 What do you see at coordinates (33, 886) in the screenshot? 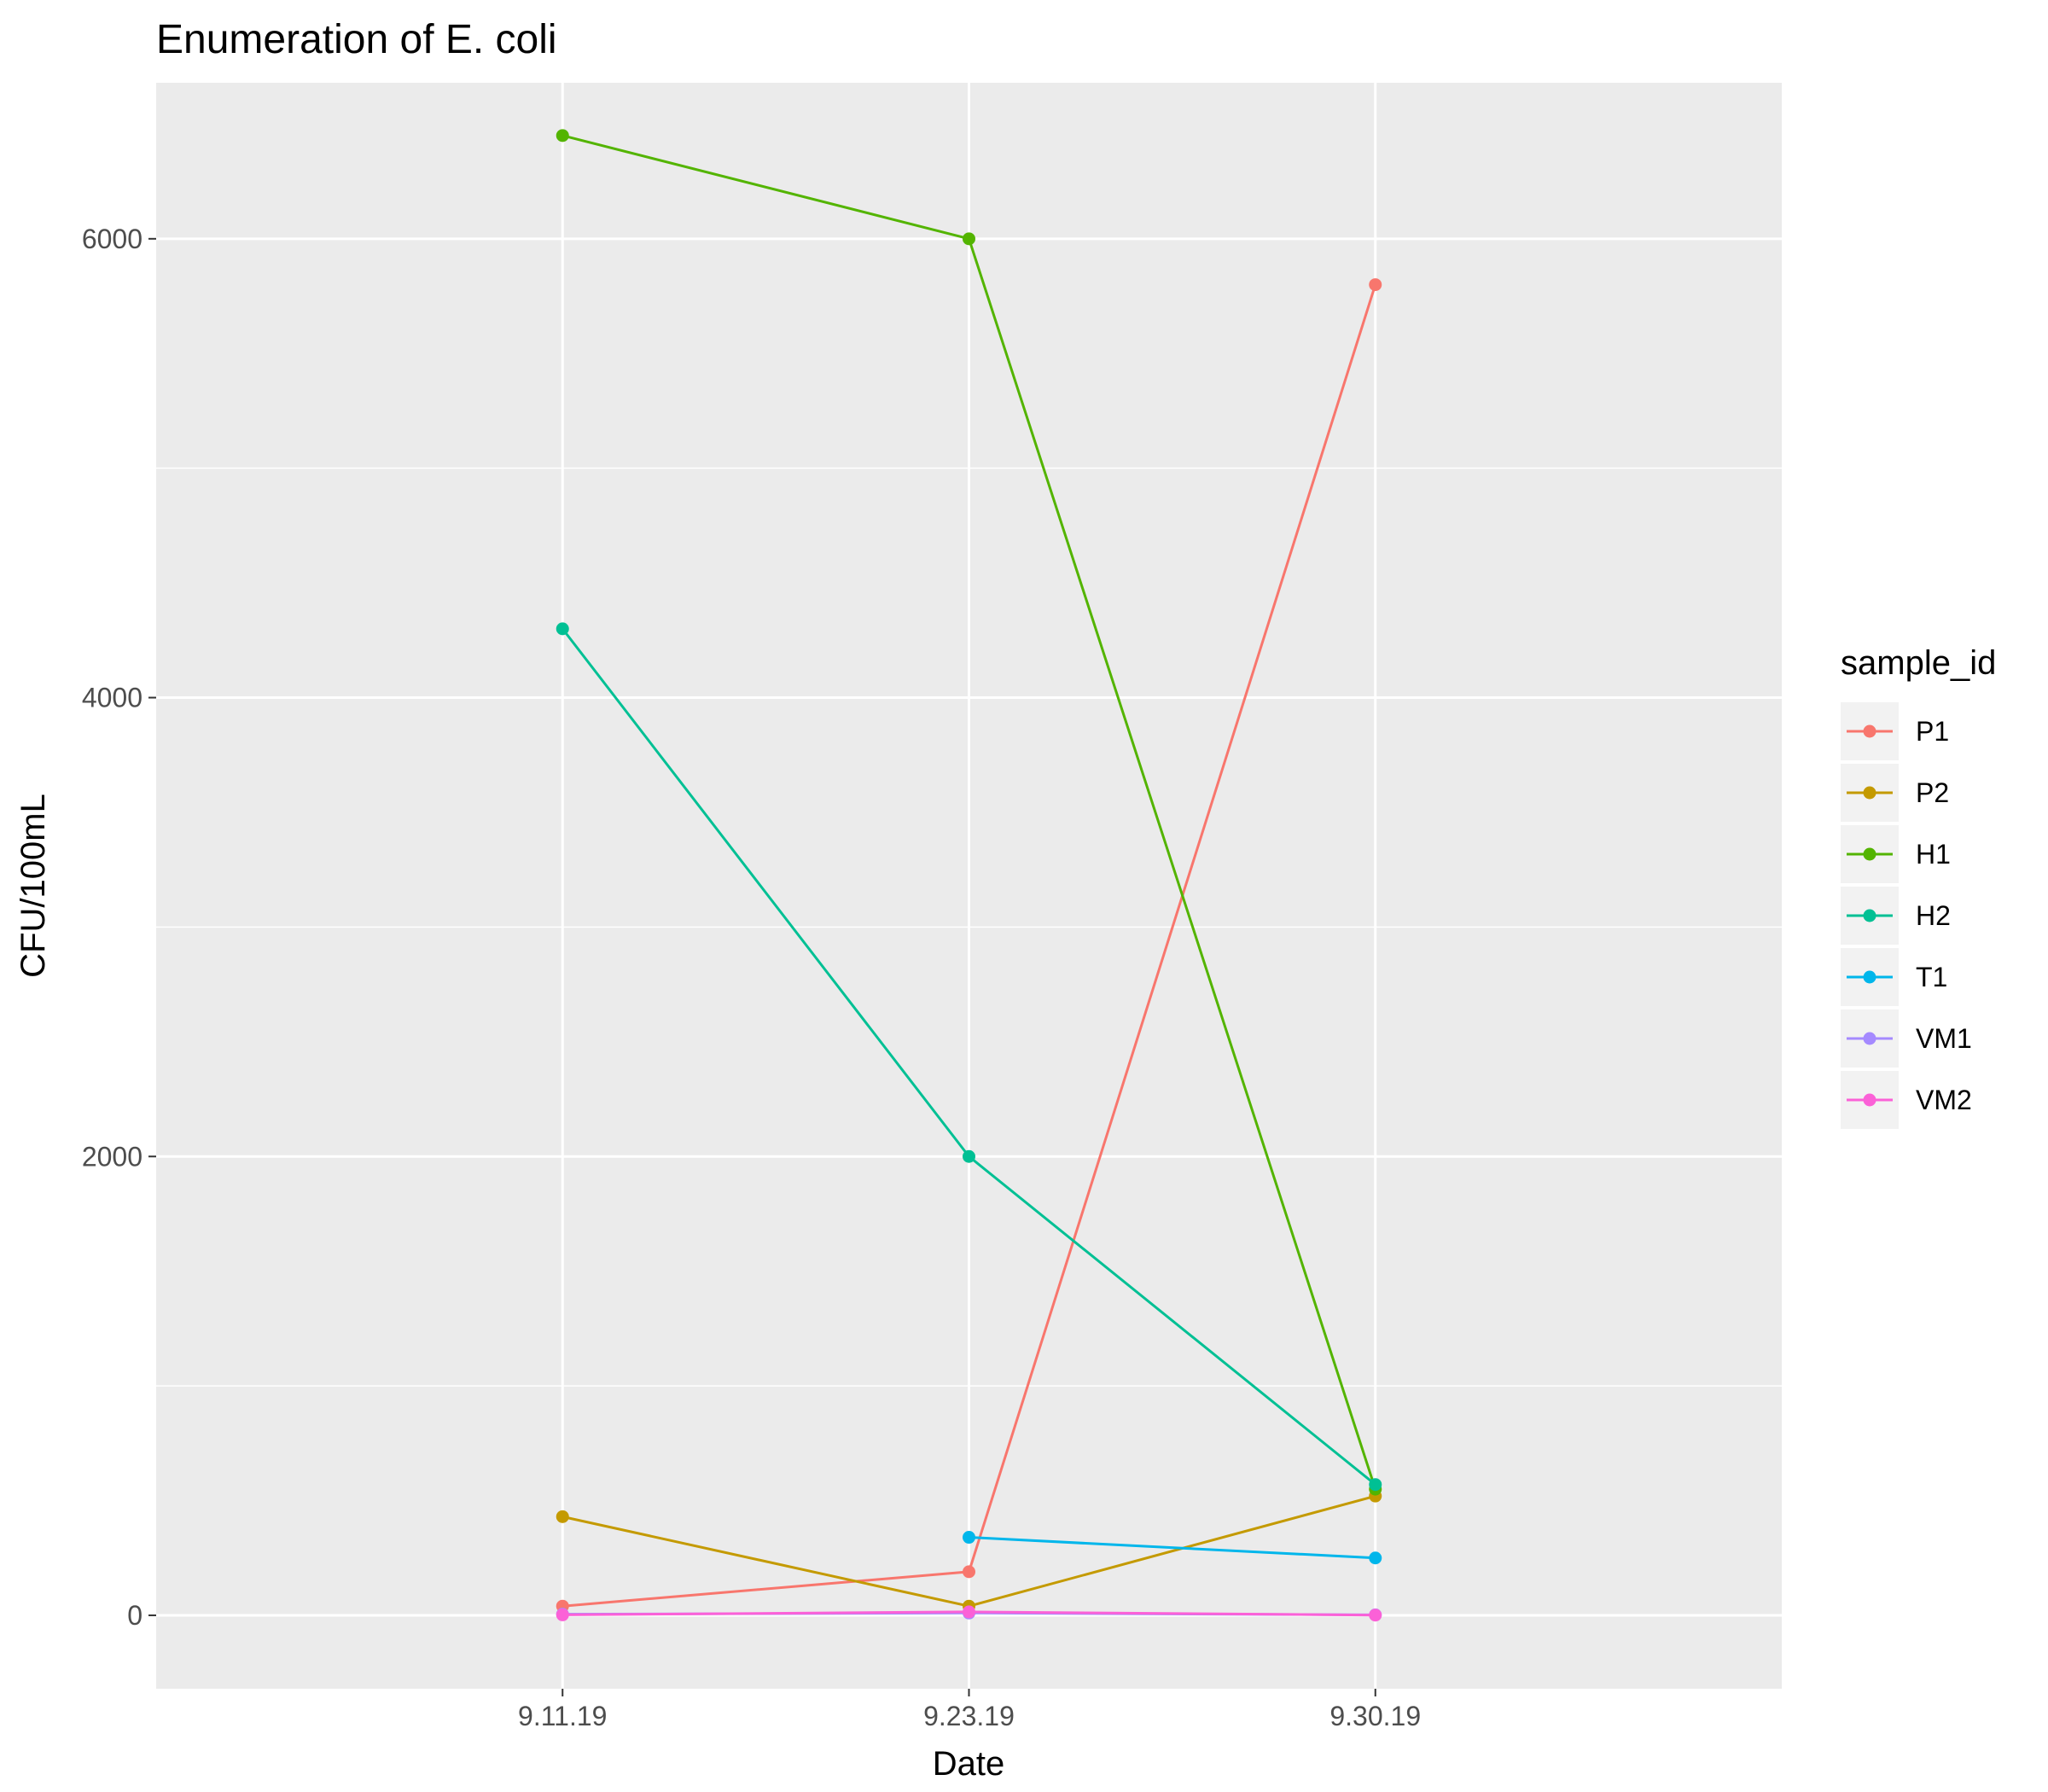
I see `y-axis-title: CFU/100mL` at bounding box center [33, 886].